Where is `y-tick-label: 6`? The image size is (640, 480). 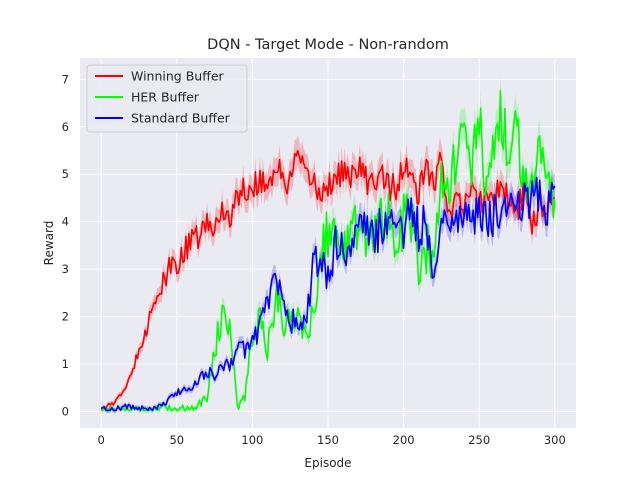 y-tick-label: 6 is located at coordinates (65, 127).